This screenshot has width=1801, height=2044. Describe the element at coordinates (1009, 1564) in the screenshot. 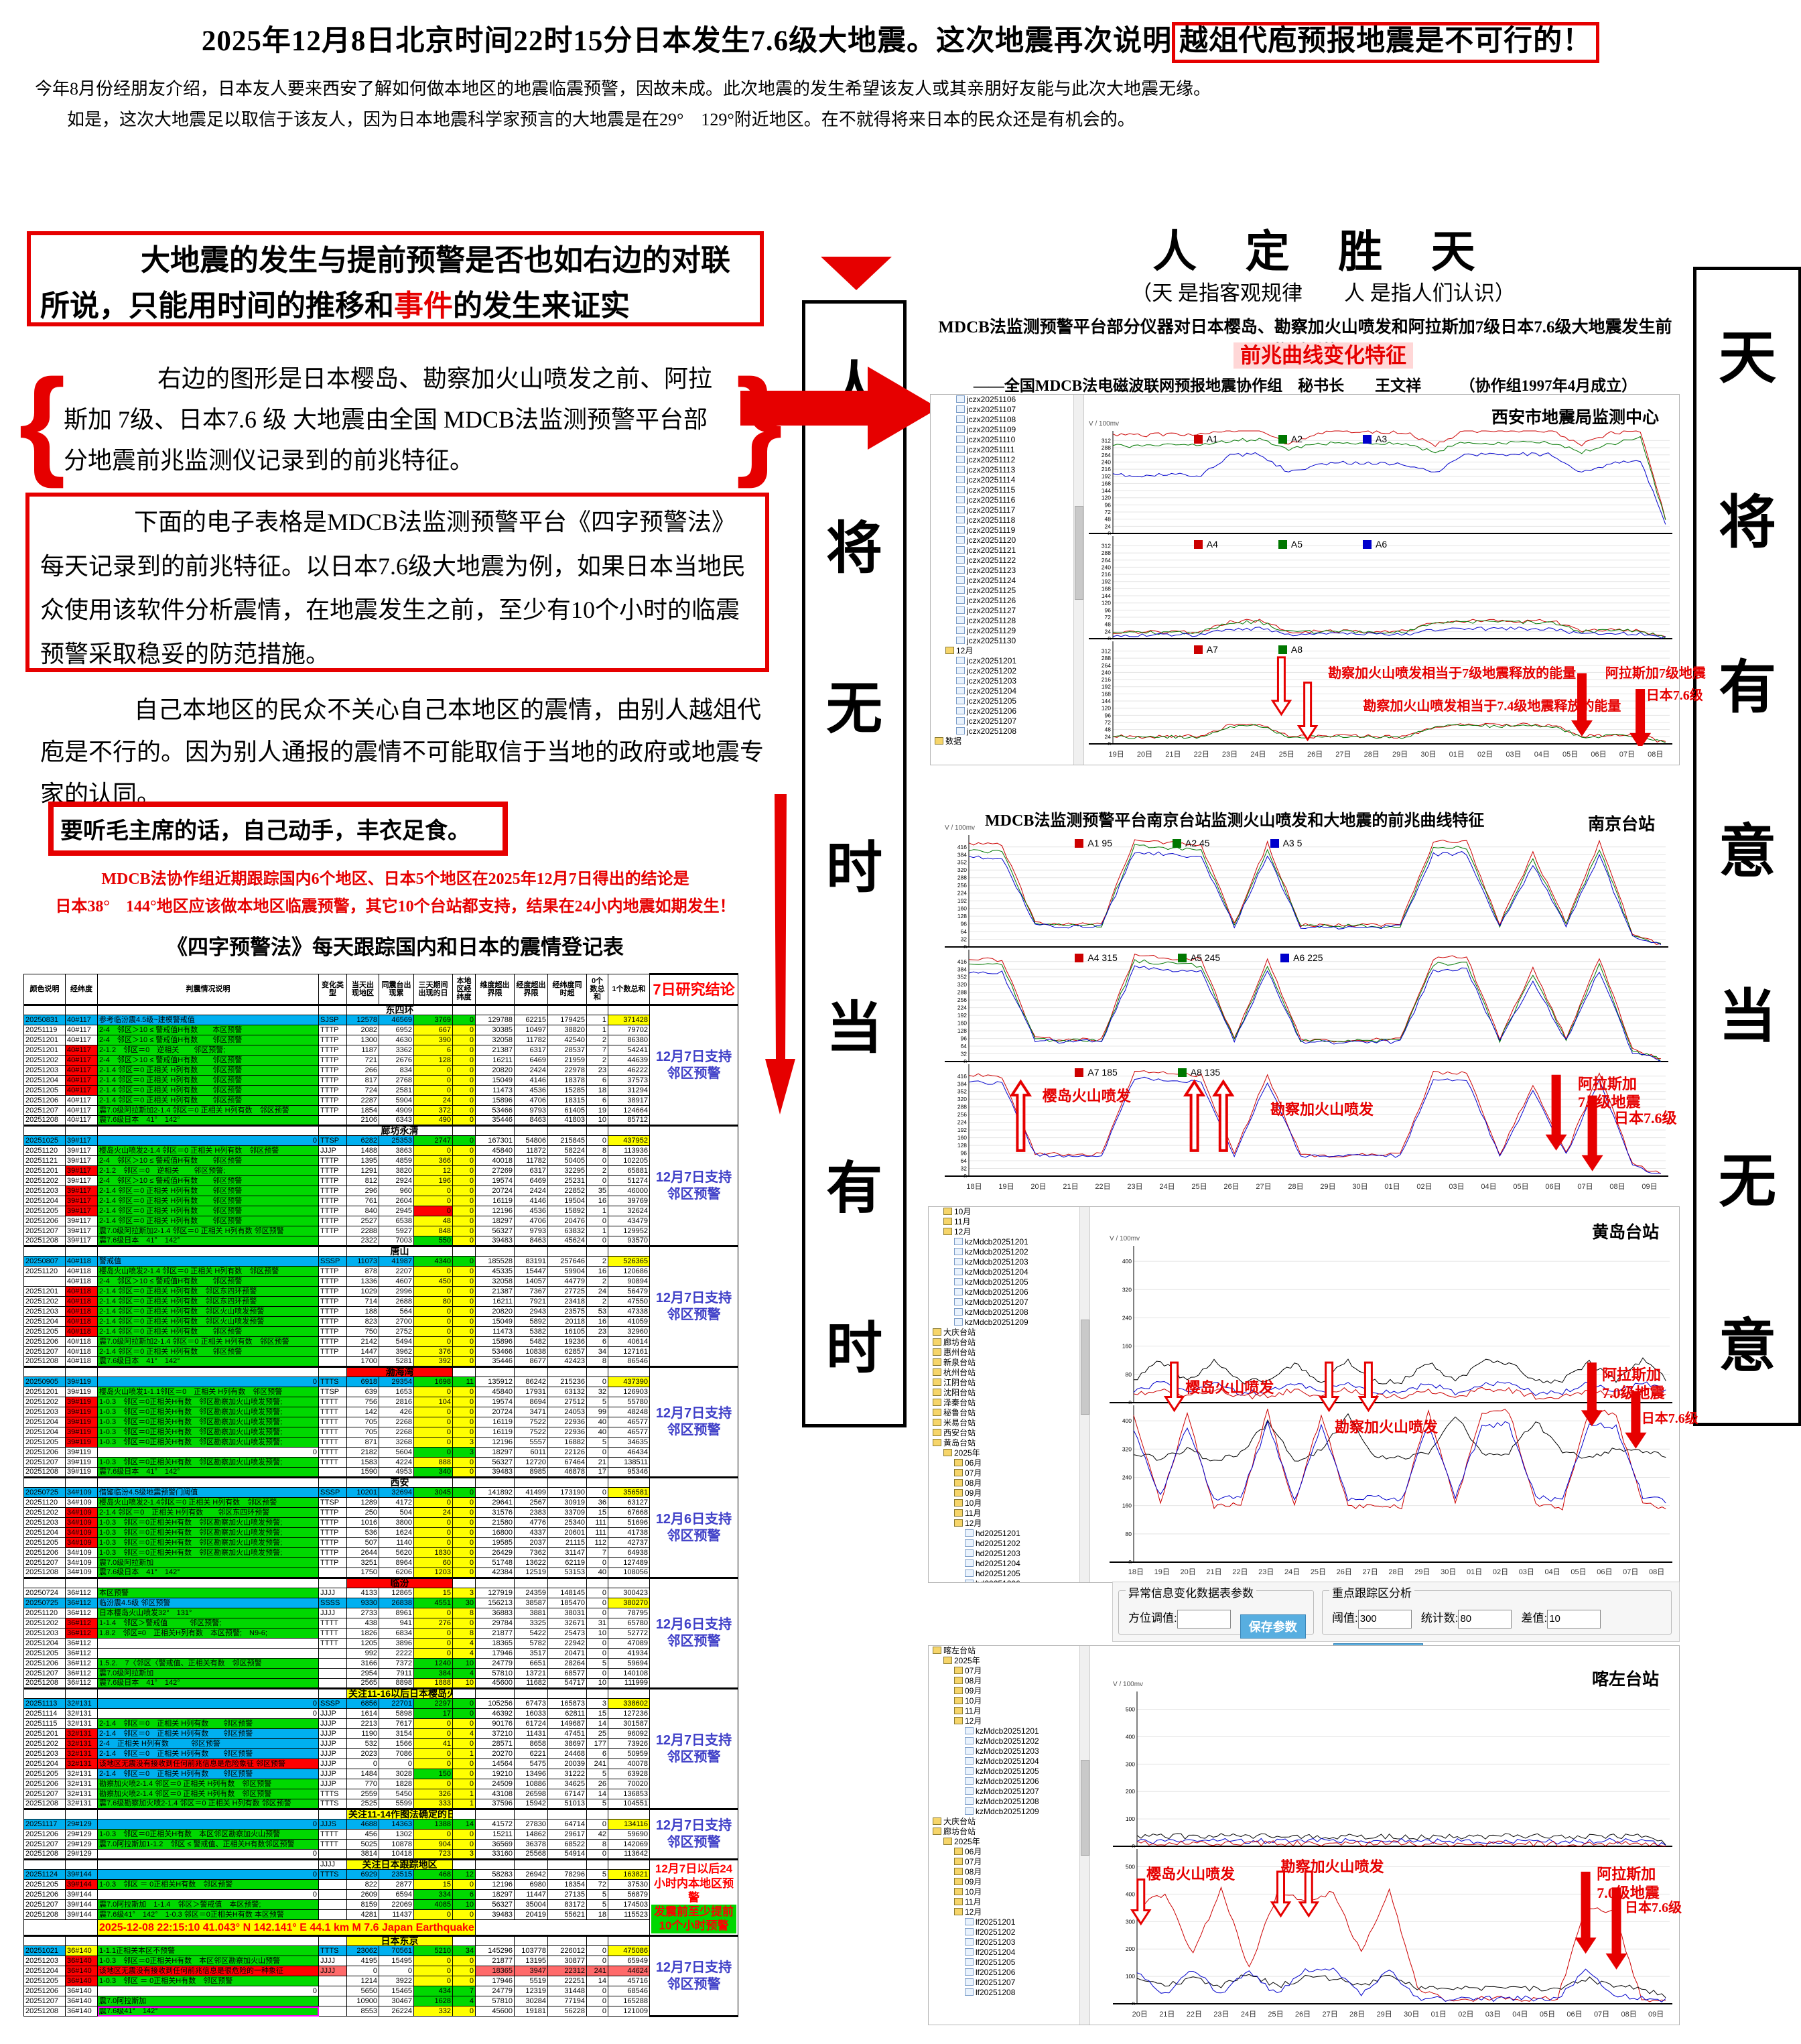

I see `tree-file: hd20251204` at that location.